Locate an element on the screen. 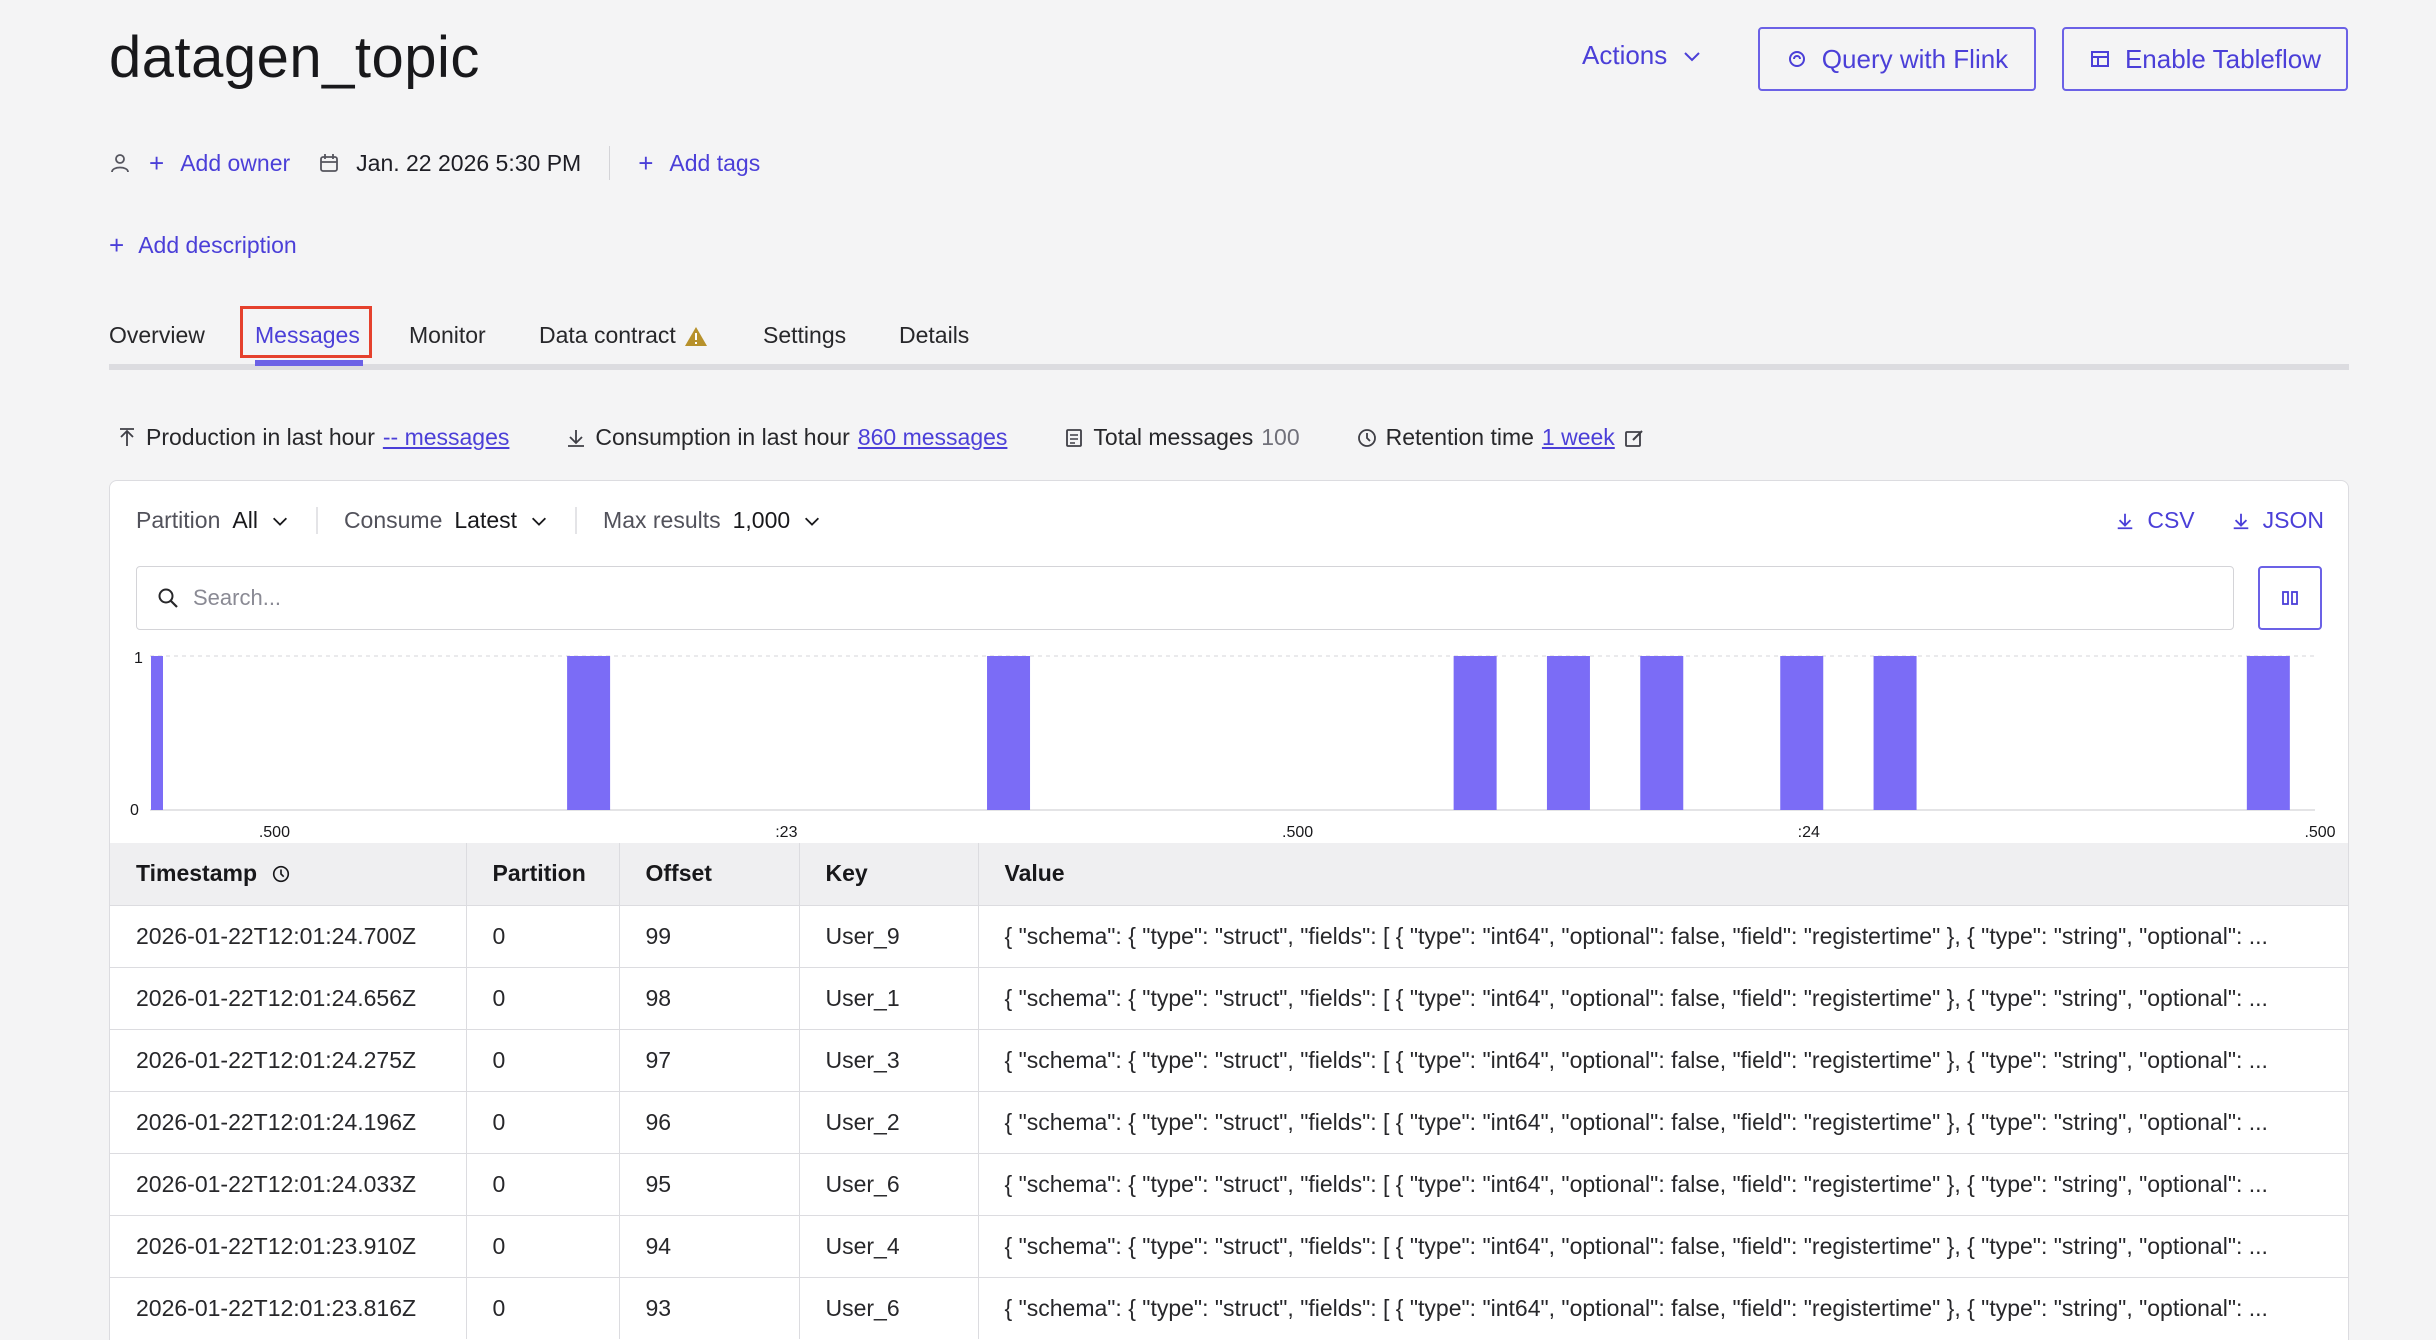  total-messages-stat: Total messages 100 is located at coordinates (1181, 437).